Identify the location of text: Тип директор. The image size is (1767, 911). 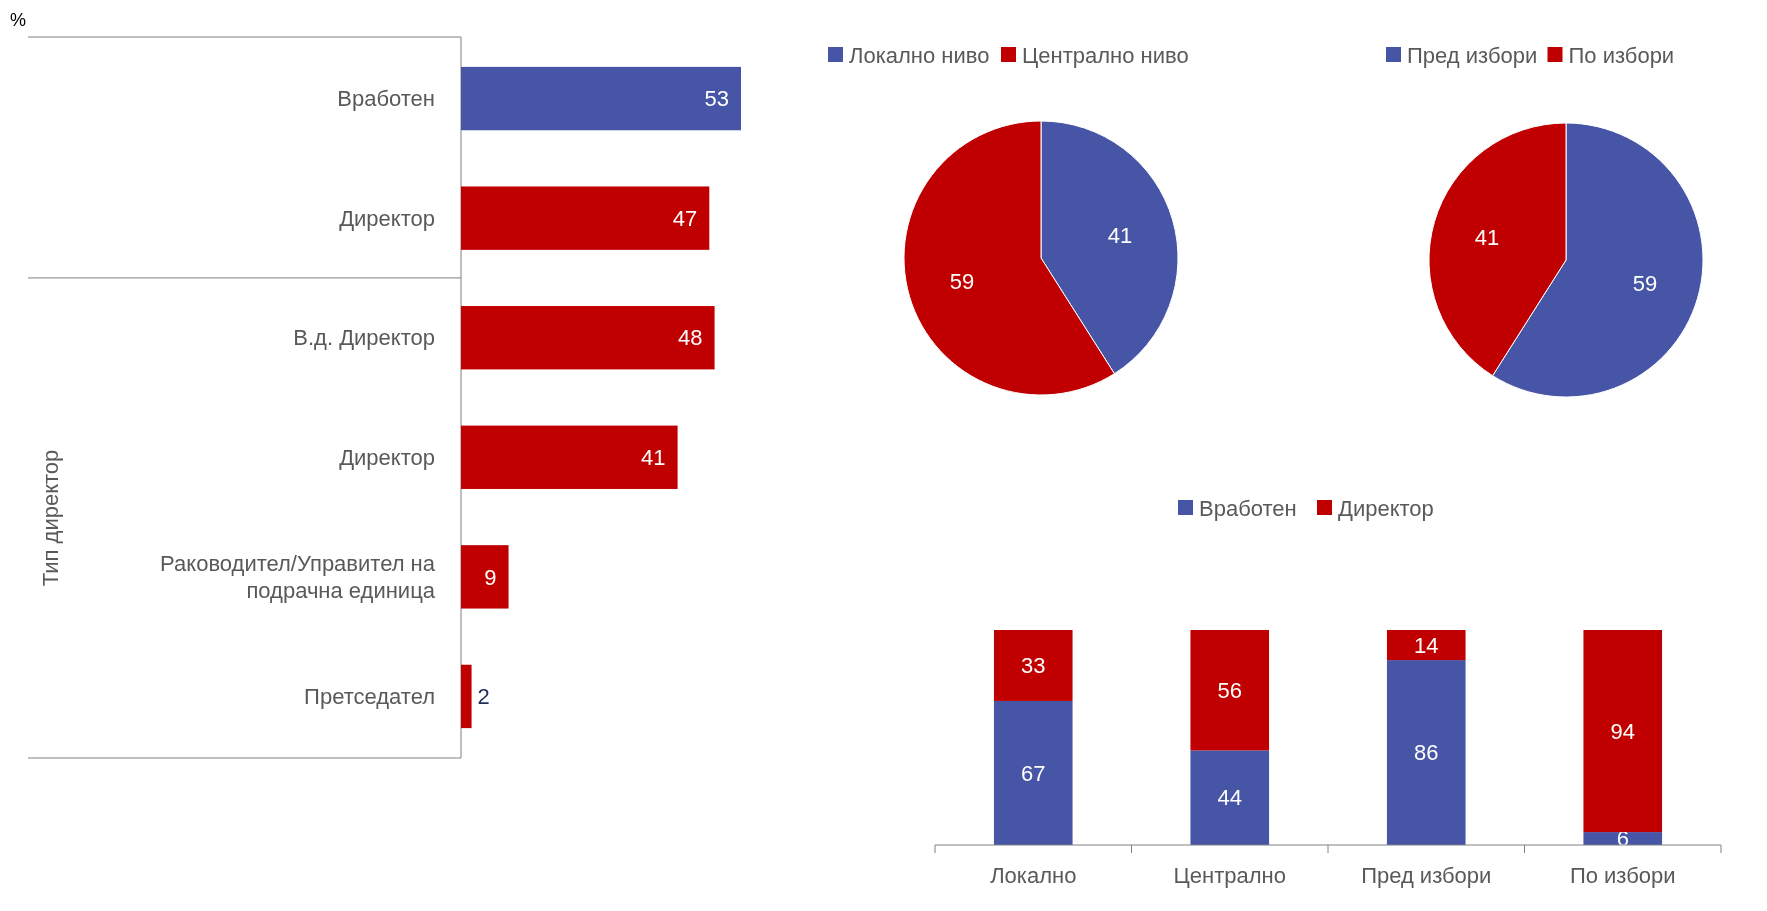
(50, 518).